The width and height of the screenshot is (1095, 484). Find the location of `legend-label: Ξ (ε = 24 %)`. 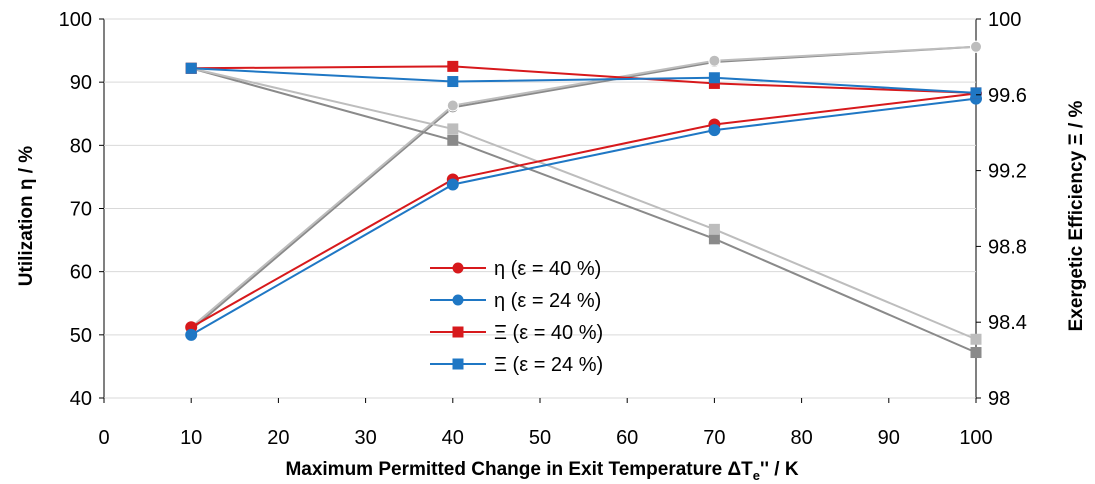

legend-label: Ξ (ε = 24 %) is located at coordinates (548, 365).